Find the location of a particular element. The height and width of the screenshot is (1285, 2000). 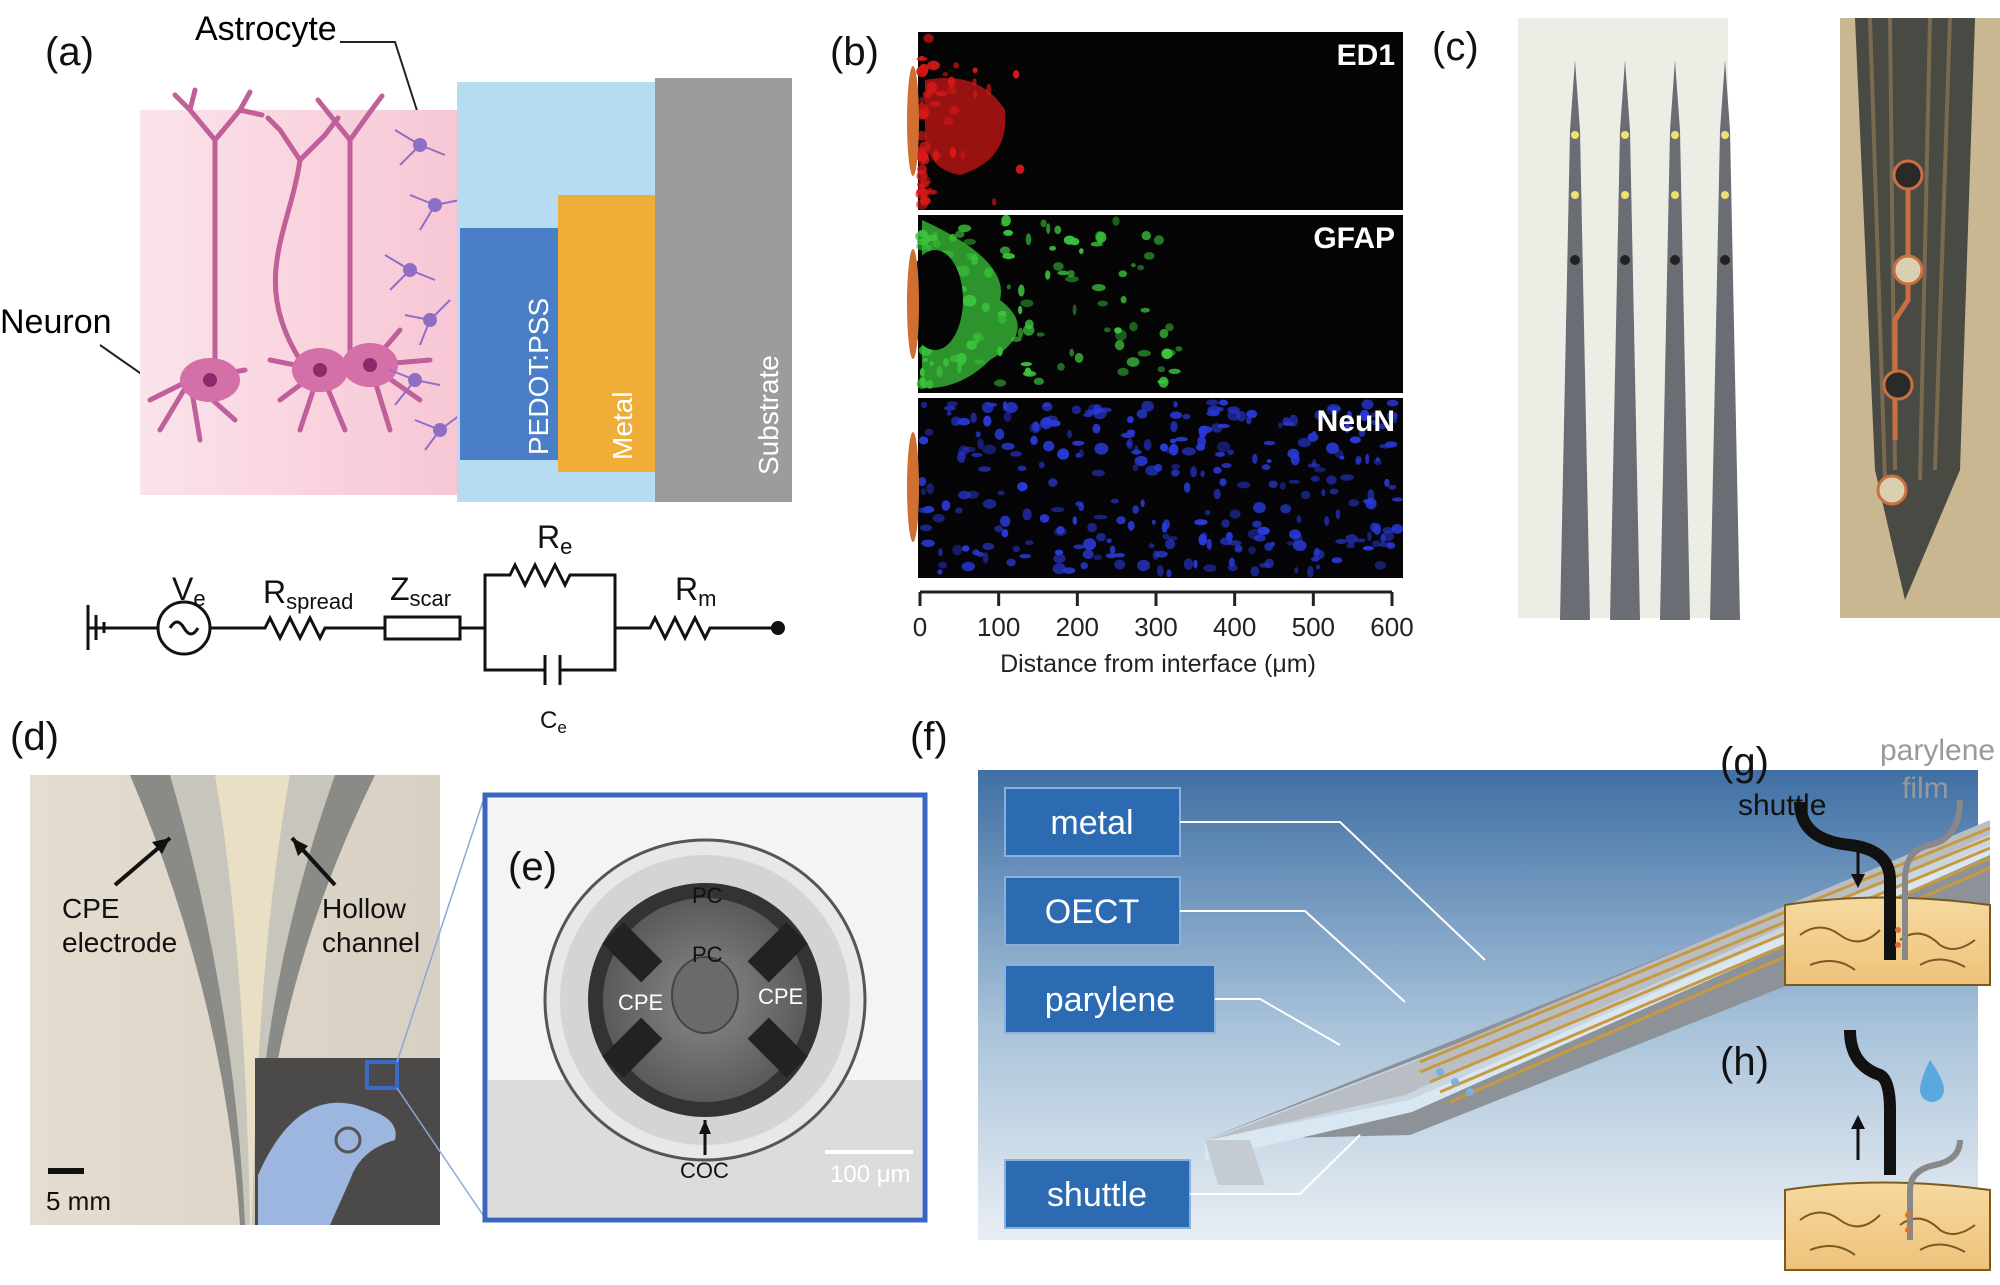

parylene-box is located at coordinates (1110, 999).